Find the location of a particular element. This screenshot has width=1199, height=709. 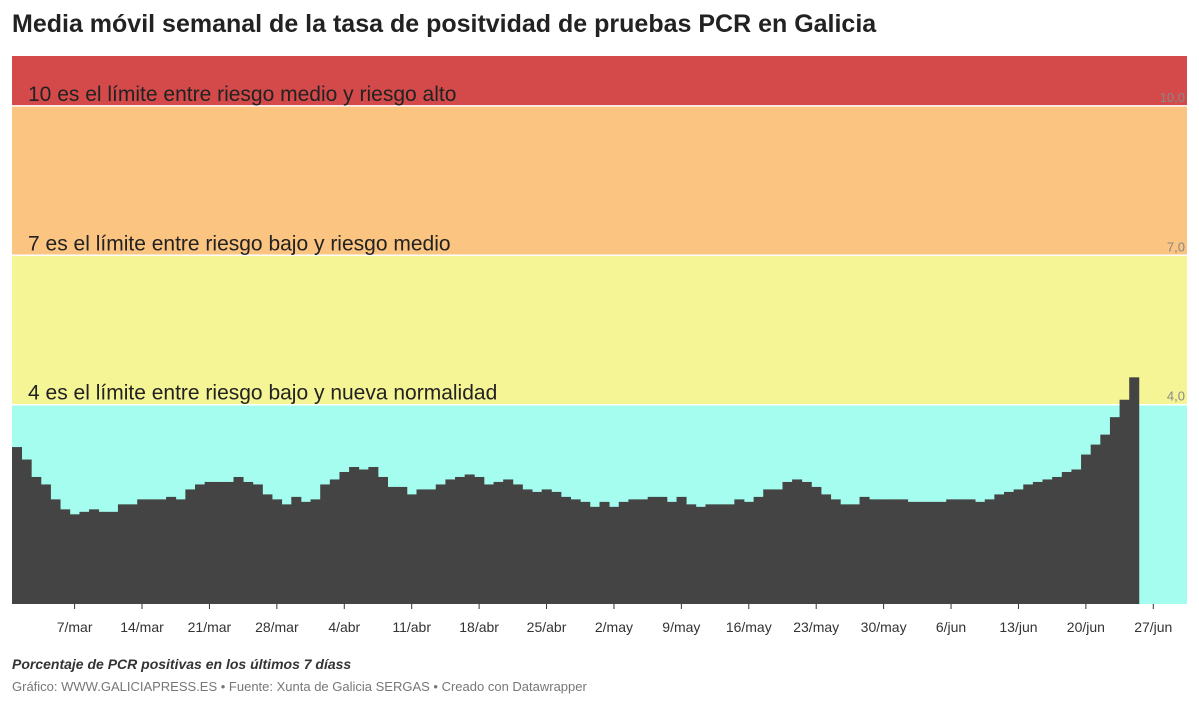

y-tick-labels: 10,0 7,0 4,0 is located at coordinates (1172, 247).